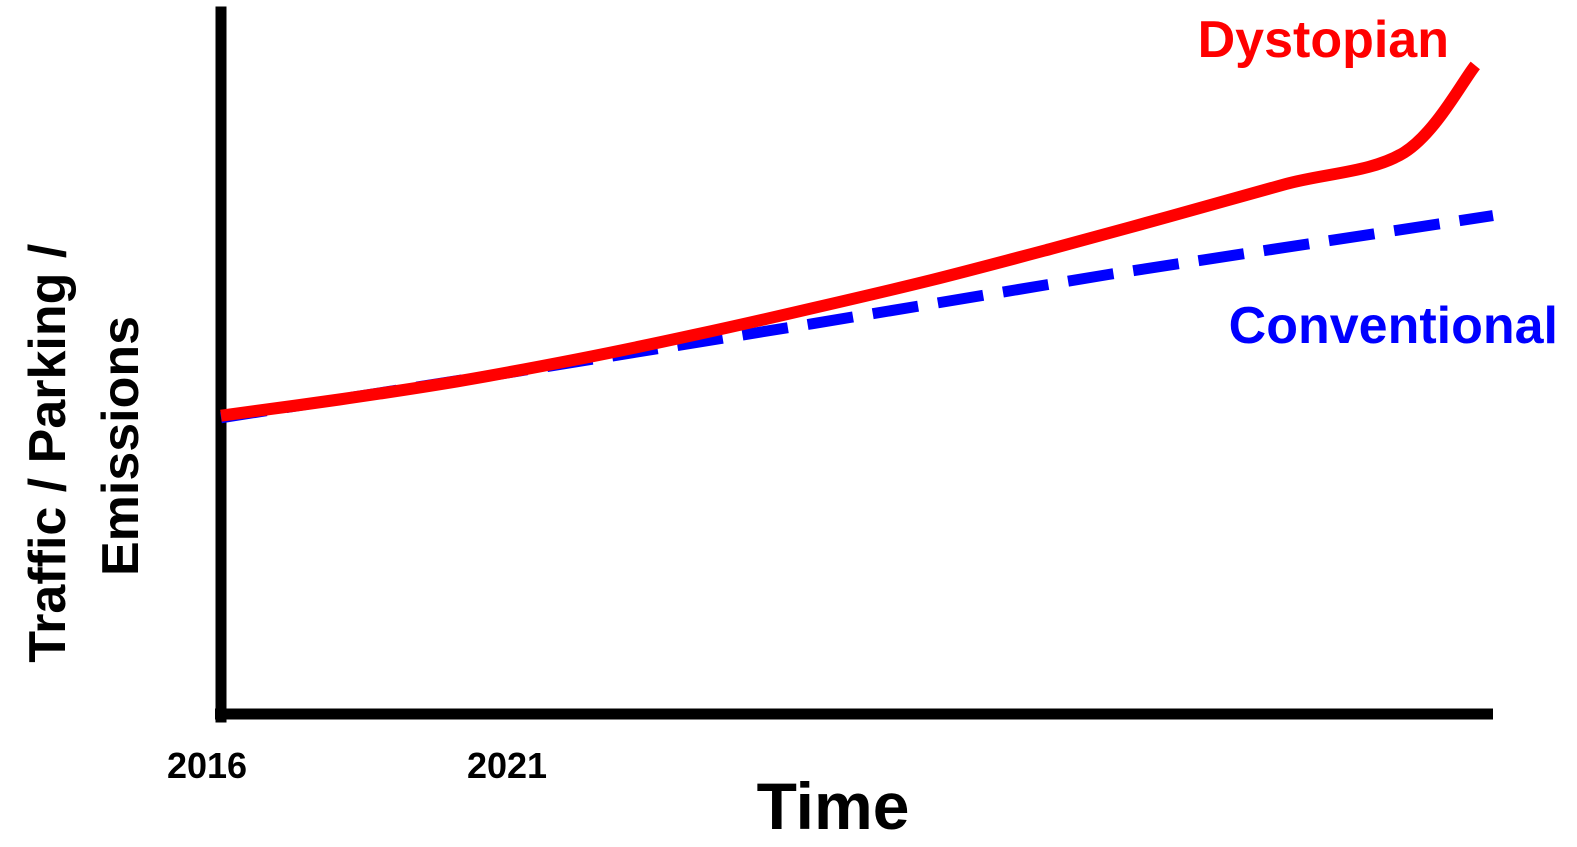  I want to click on x-axis-label: Time, so click(833, 805).